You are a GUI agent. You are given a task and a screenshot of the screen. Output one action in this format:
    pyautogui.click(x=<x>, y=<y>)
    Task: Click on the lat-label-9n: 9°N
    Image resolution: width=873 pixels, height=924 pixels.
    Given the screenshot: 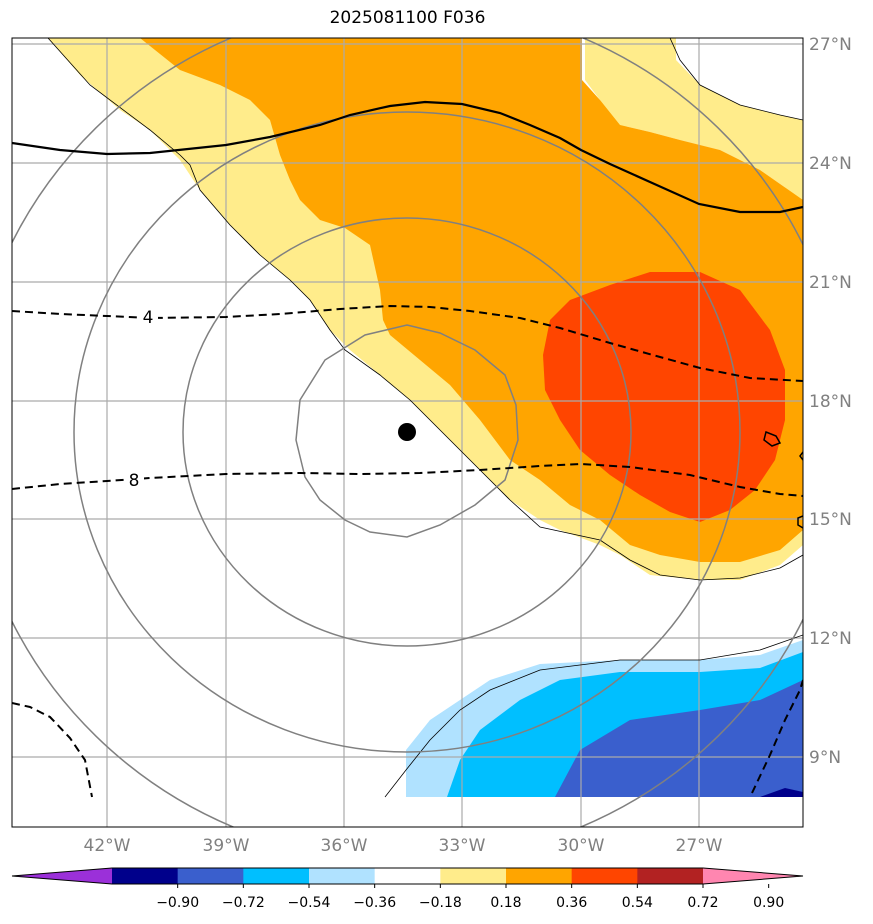 What is the action you would take?
    pyautogui.click(x=825, y=758)
    